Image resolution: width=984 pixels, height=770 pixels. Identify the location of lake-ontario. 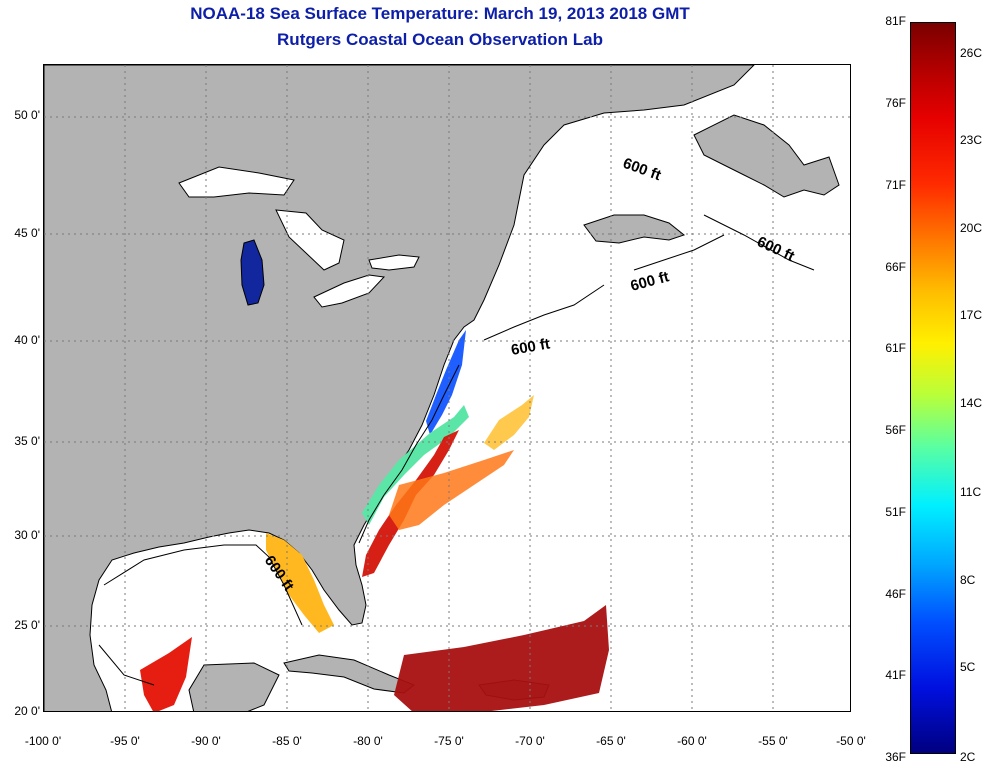
(394, 262).